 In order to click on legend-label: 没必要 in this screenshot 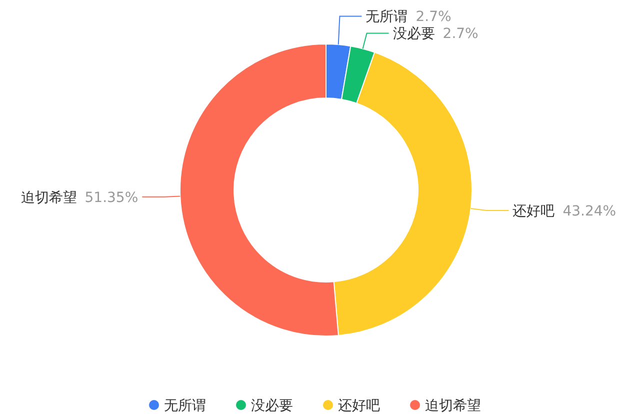, I will do `click(272, 406)`.